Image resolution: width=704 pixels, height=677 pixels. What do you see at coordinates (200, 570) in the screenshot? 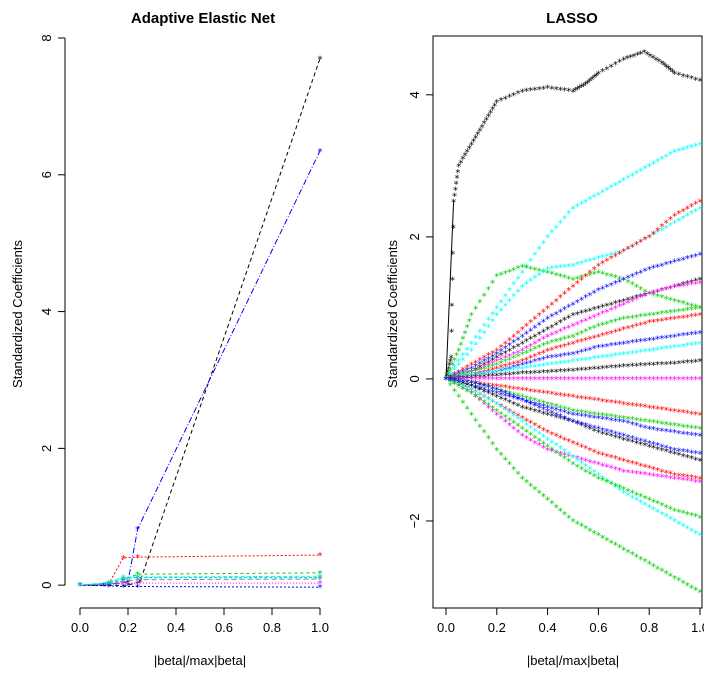
I see `series-line` at bounding box center [200, 570].